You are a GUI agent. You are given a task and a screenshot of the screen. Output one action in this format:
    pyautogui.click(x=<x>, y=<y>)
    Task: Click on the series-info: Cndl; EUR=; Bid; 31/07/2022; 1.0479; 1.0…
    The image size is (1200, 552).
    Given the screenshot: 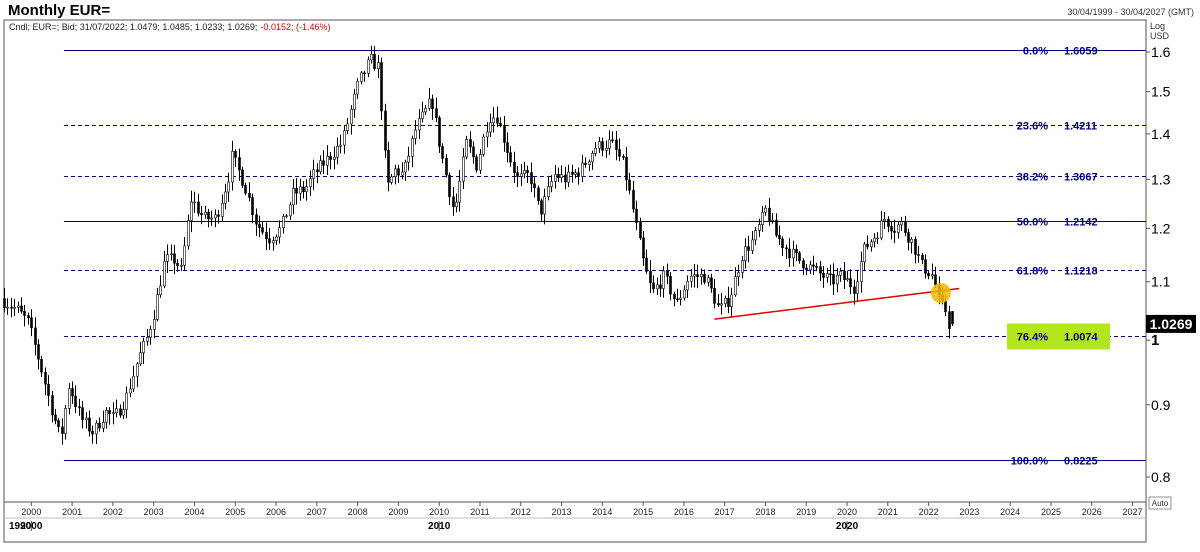 What is the action you would take?
    pyautogui.click(x=169, y=27)
    